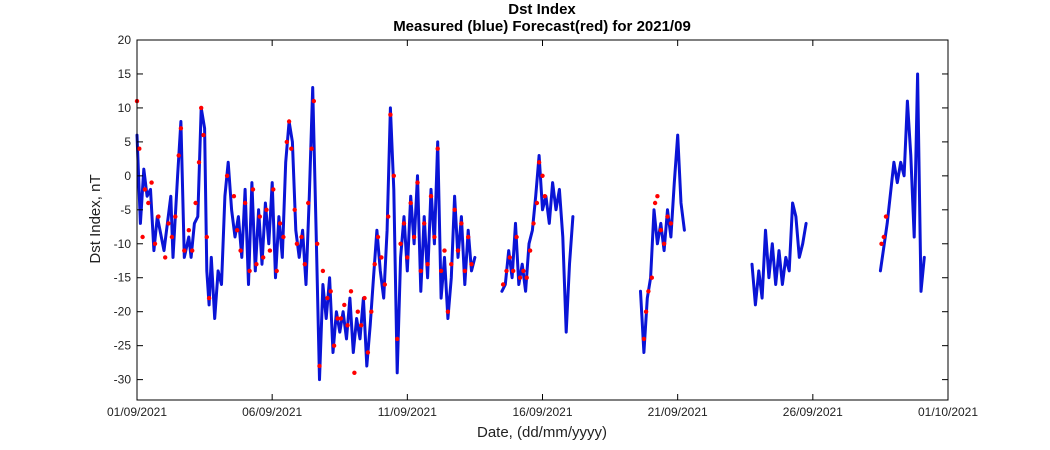 This screenshot has width=1050, height=450. Describe the element at coordinates (407, 412) in the screenshot. I see `x-tick-label: 11/09/2021` at that location.